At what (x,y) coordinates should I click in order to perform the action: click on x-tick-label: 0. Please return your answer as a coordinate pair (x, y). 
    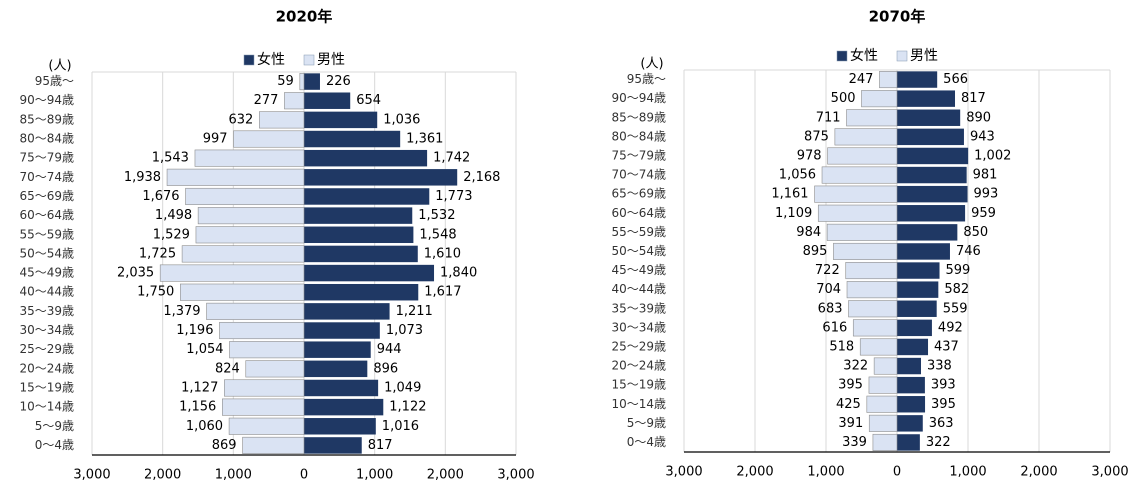
    Looking at the image, I should click on (897, 472).